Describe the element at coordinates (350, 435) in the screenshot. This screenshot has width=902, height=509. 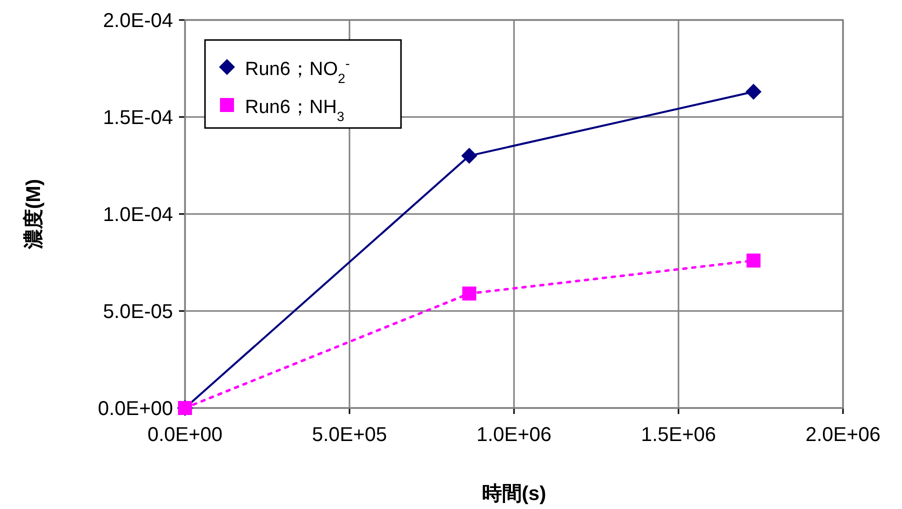
I see `x-tick-label: 5.0E+05` at that location.